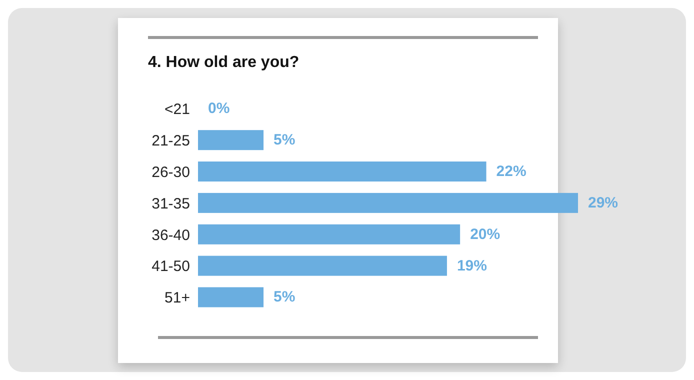  What do you see at coordinates (177, 109) in the screenshot?
I see `y-tick-label: <21` at bounding box center [177, 109].